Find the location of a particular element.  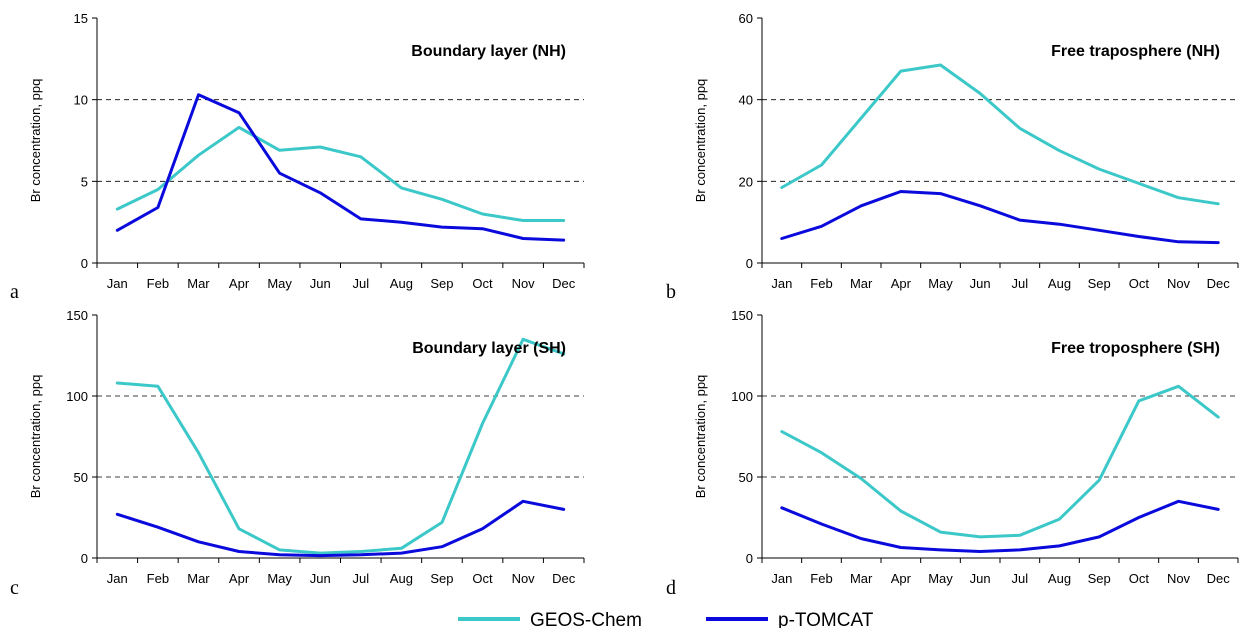

panel-title: Boundary layer (SH) is located at coordinates (489, 348).